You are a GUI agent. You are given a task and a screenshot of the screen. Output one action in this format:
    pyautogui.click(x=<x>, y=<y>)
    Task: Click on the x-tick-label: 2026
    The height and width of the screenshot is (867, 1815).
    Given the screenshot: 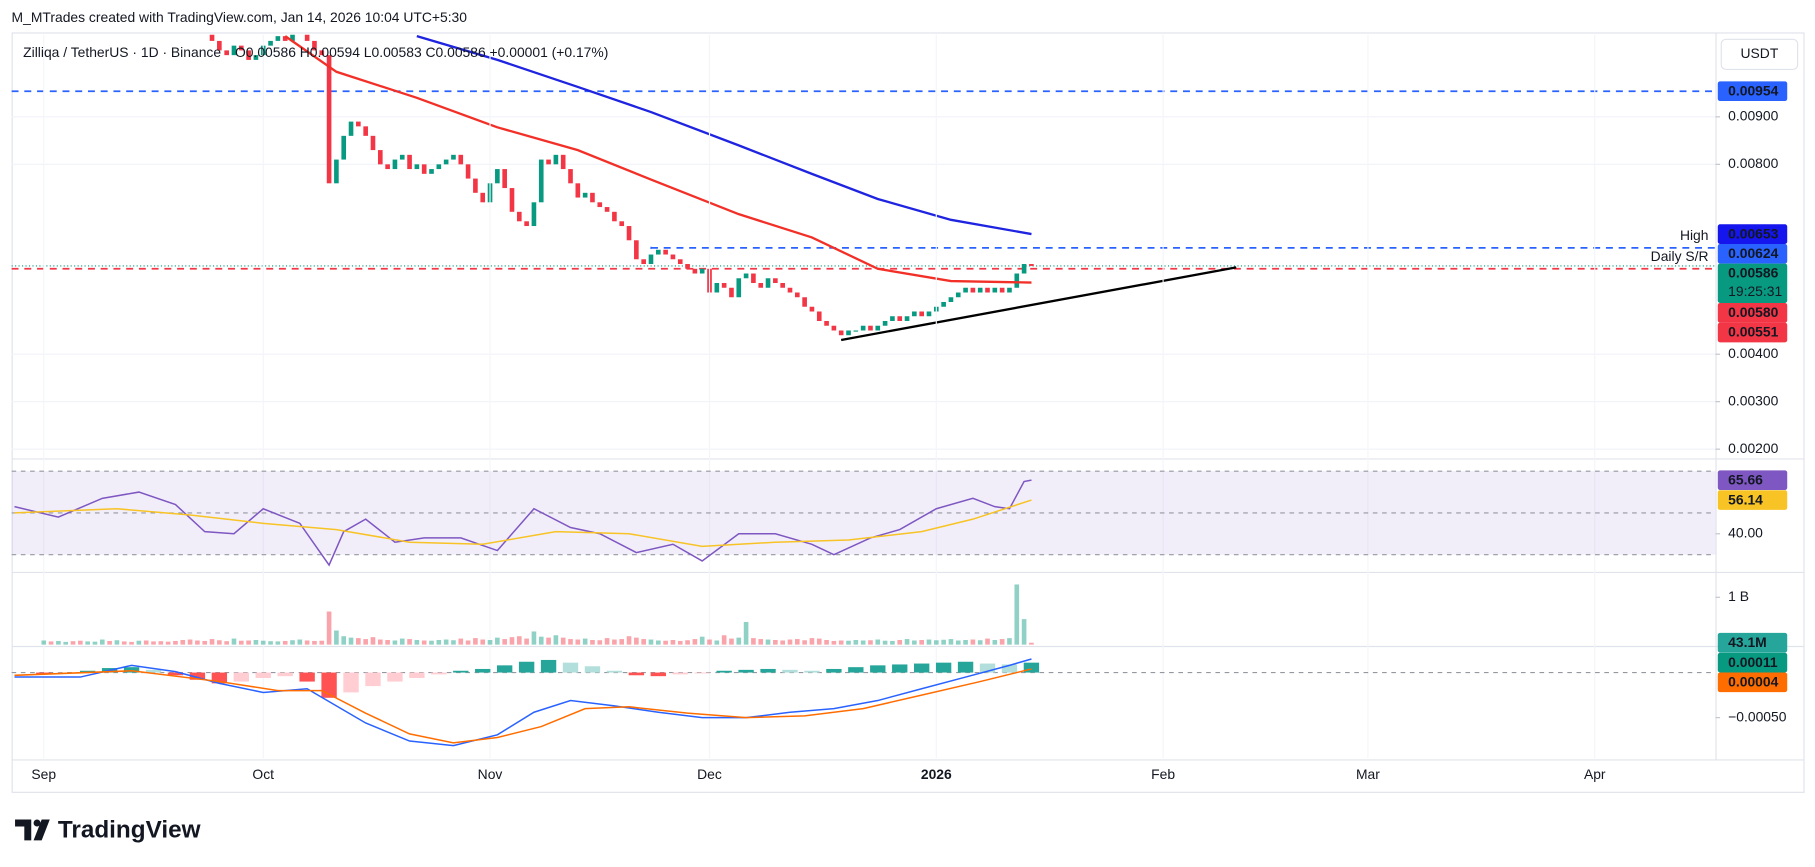 What is the action you would take?
    pyautogui.click(x=936, y=774)
    